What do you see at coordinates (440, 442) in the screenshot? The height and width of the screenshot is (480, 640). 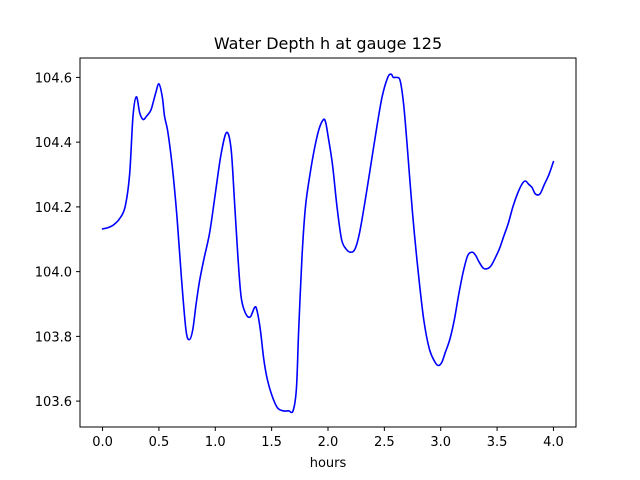 I see `x-tick-label: 3.0` at bounding box center [440, 442].